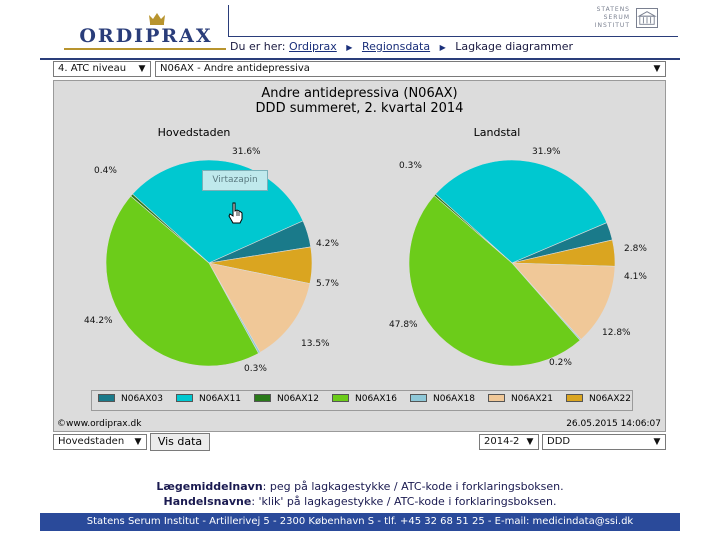  Describe the element at coordinates (170, 228) in the screenshot. I see `pie-slice-hovedstaden-n06ax12` at that location.